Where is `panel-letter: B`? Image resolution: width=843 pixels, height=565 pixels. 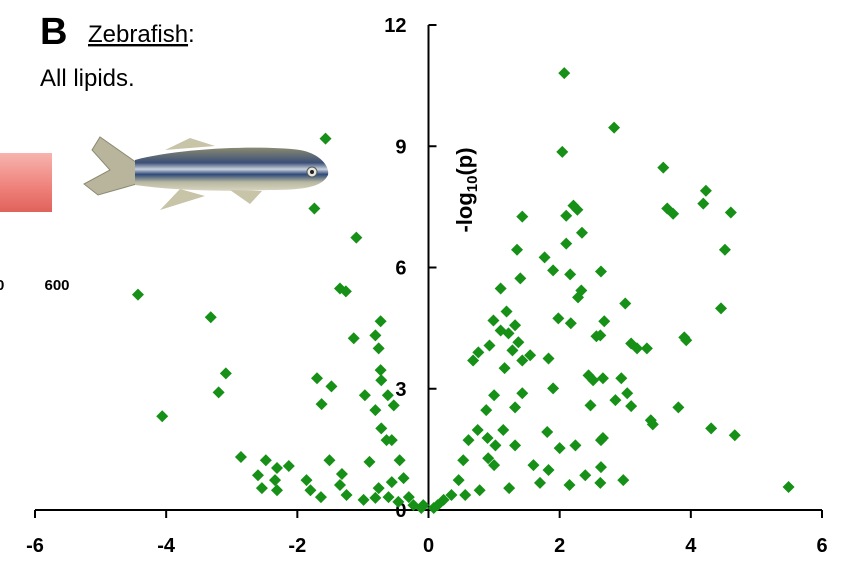 panel-letter: B is located at coordinates (53, 32).